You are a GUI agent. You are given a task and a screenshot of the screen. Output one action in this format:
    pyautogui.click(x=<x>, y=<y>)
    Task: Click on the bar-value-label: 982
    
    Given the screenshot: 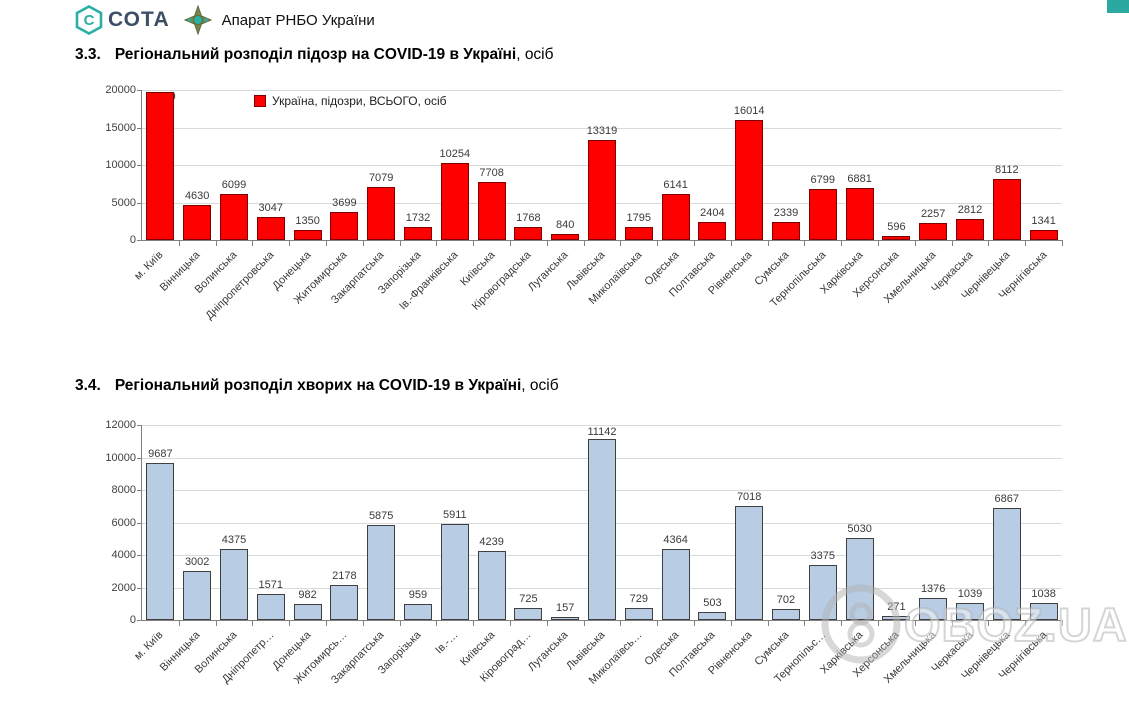 What is the action you would take?
    pyautogui.click(x=307, y=595)
    